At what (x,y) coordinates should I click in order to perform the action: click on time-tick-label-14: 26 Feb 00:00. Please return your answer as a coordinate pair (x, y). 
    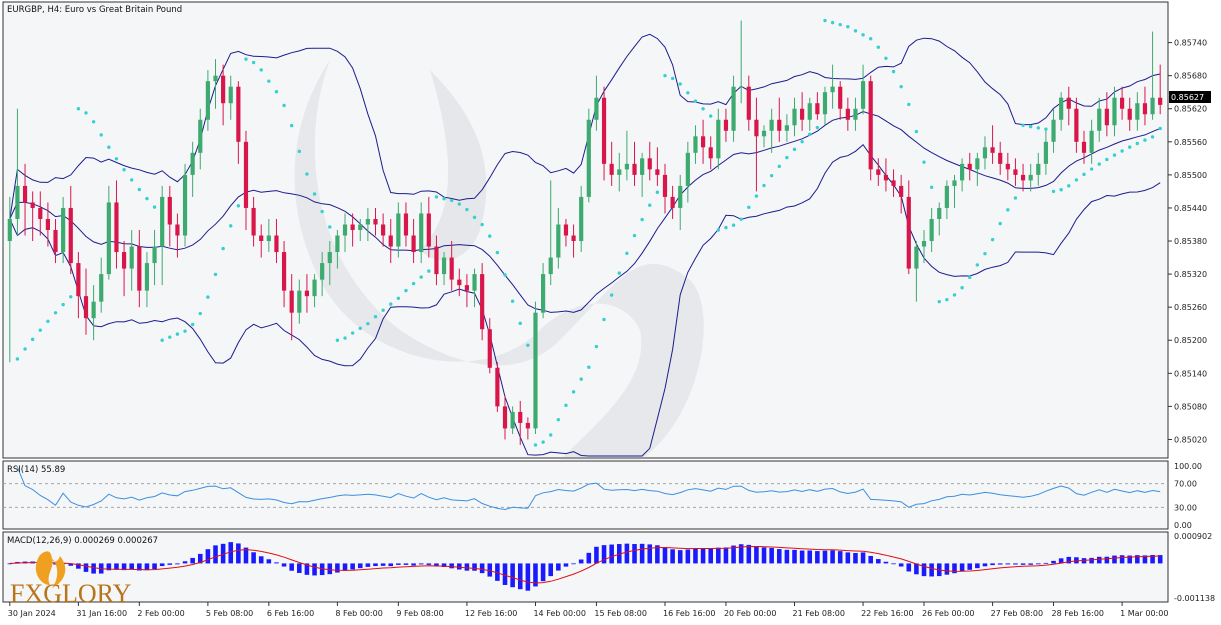
    Looking at the image, I should click on (948, 613).